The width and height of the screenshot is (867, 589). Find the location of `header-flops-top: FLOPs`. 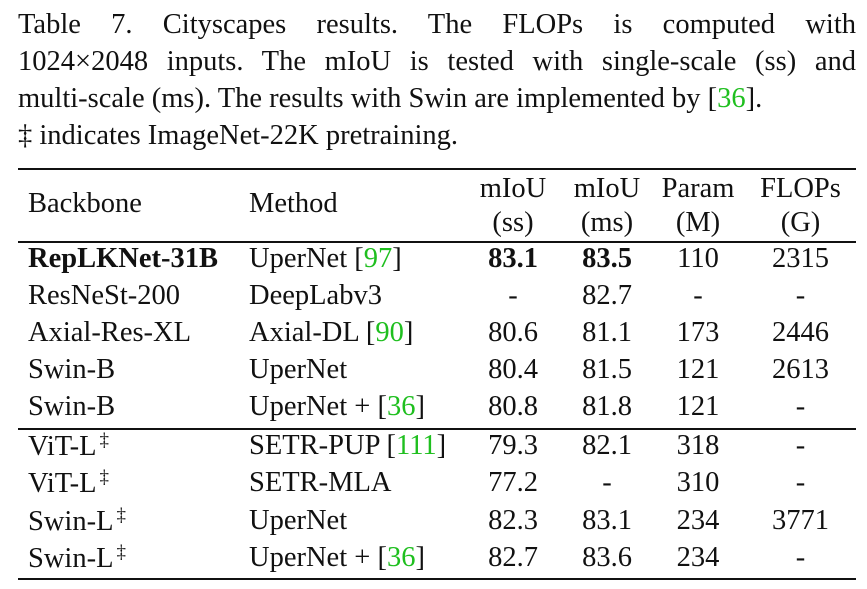

header-flops-top: FLOPs is located at coordinates (800, 188).